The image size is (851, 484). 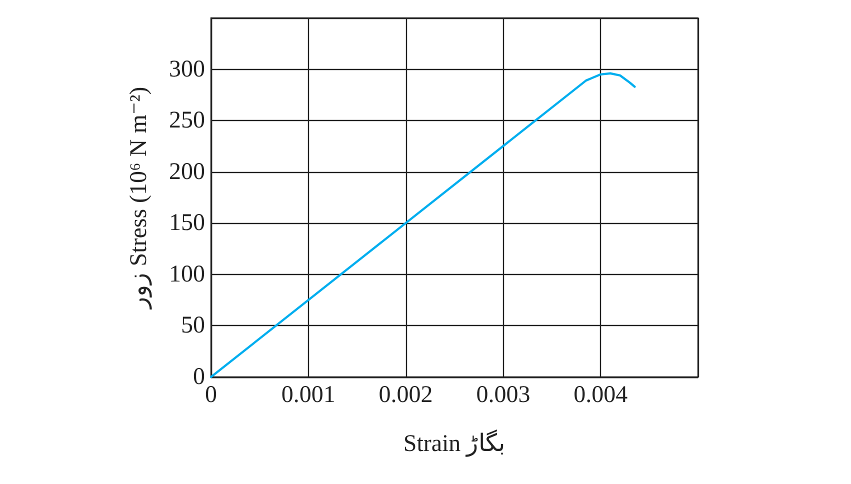 I want to click on y-tick-label: 0, so click(x=199, y=377).